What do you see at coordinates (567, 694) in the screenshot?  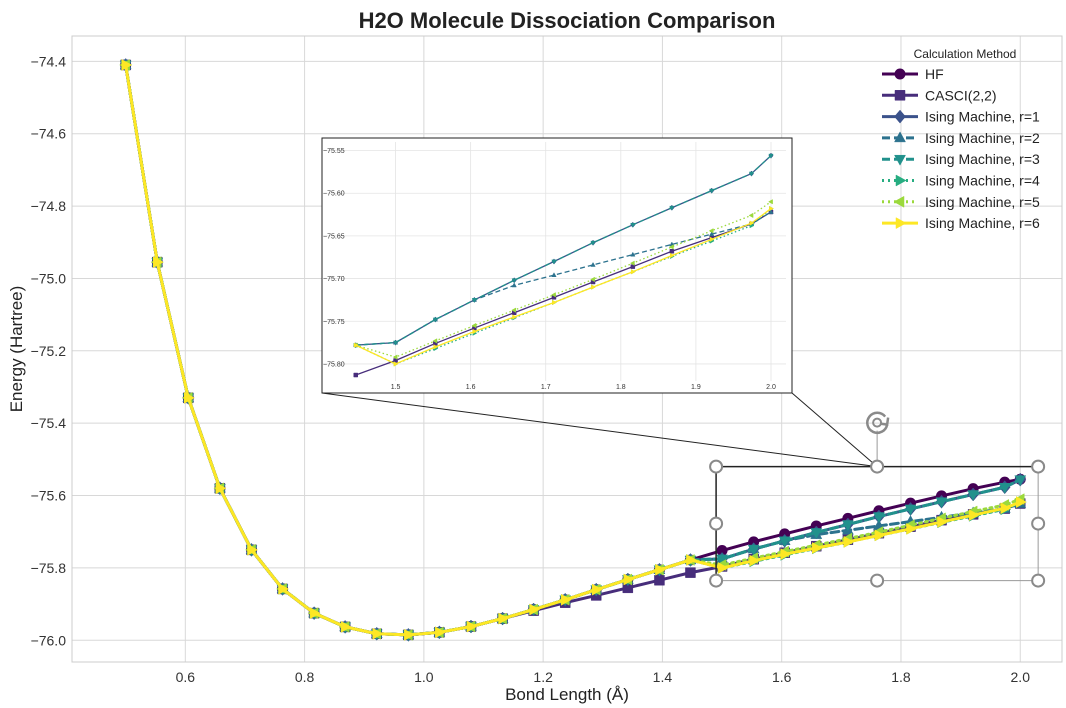 I see `x-axis-label: Bond Length (Å)` at bounding box center [567, 694].